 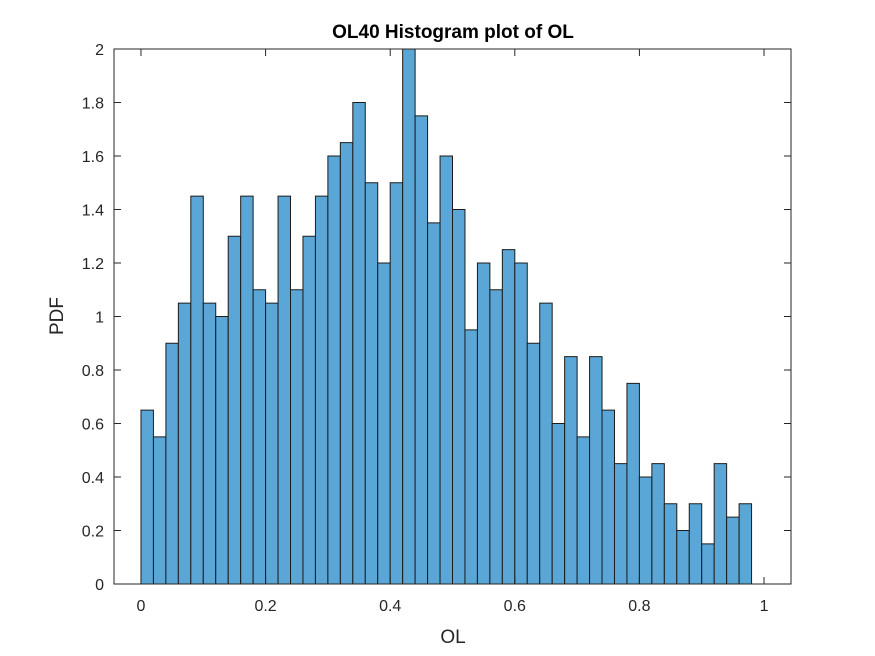 I want to click on y-axis-label: PDF, so click(x=57, y=316).